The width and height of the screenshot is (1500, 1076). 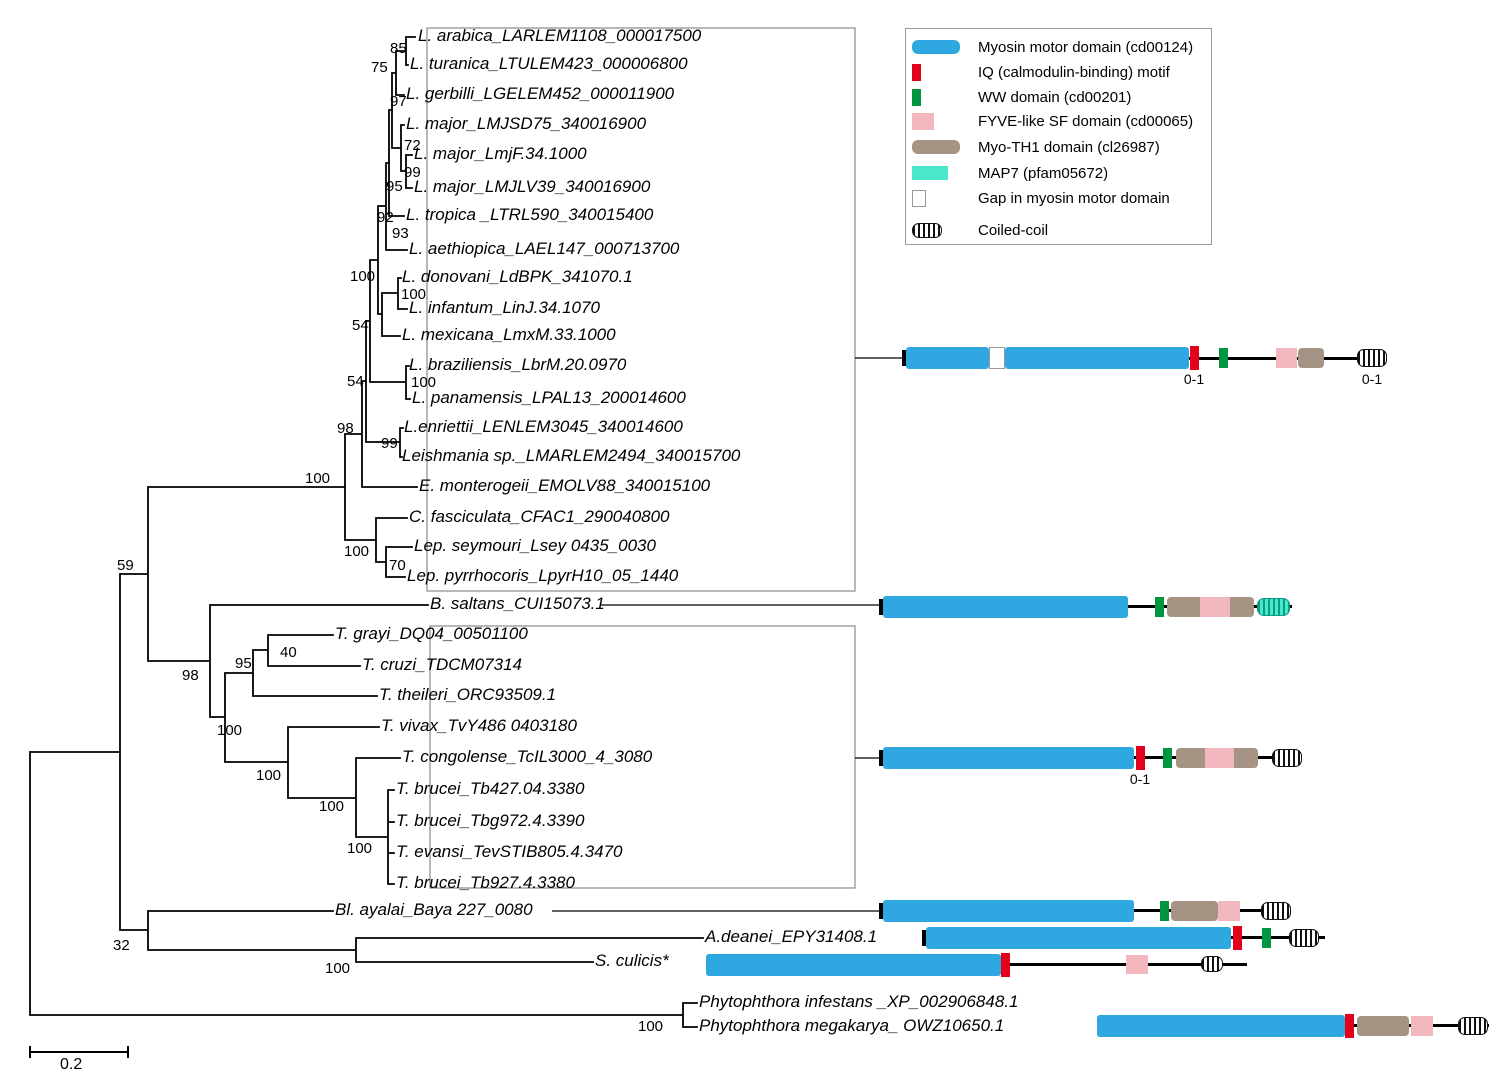 I want to click on legend-row: Gap in myosin motor domain, so click(x=1041, y=198).